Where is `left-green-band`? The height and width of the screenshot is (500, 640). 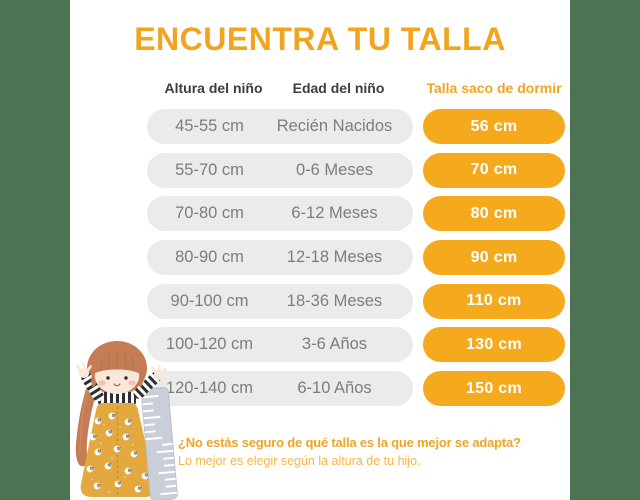 left-green-band is located at coordinates (35, 250).